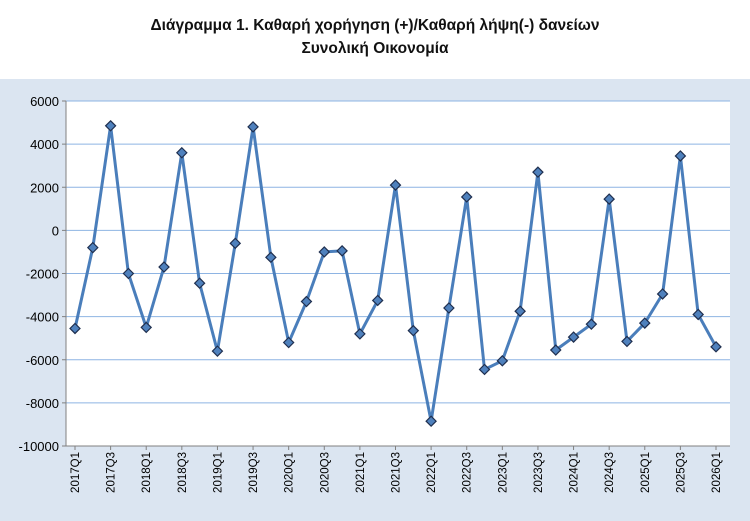 Image resolution: width=750 pixels, height=521 pixels. I want to click on x-tick-label: 2023Q1, so click(503, 472).